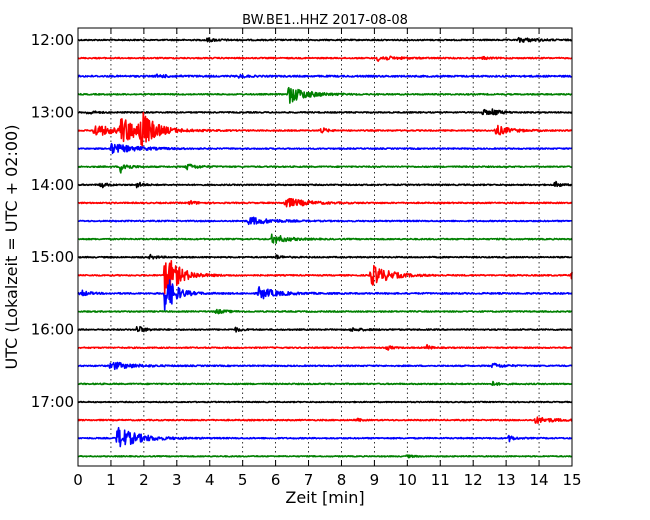 The image size is (650, 520). What do you see at coordinates (52, 402) in the screenshot?
I see `y-tick-label-5: 17:00` at bounding box center [52, 402].